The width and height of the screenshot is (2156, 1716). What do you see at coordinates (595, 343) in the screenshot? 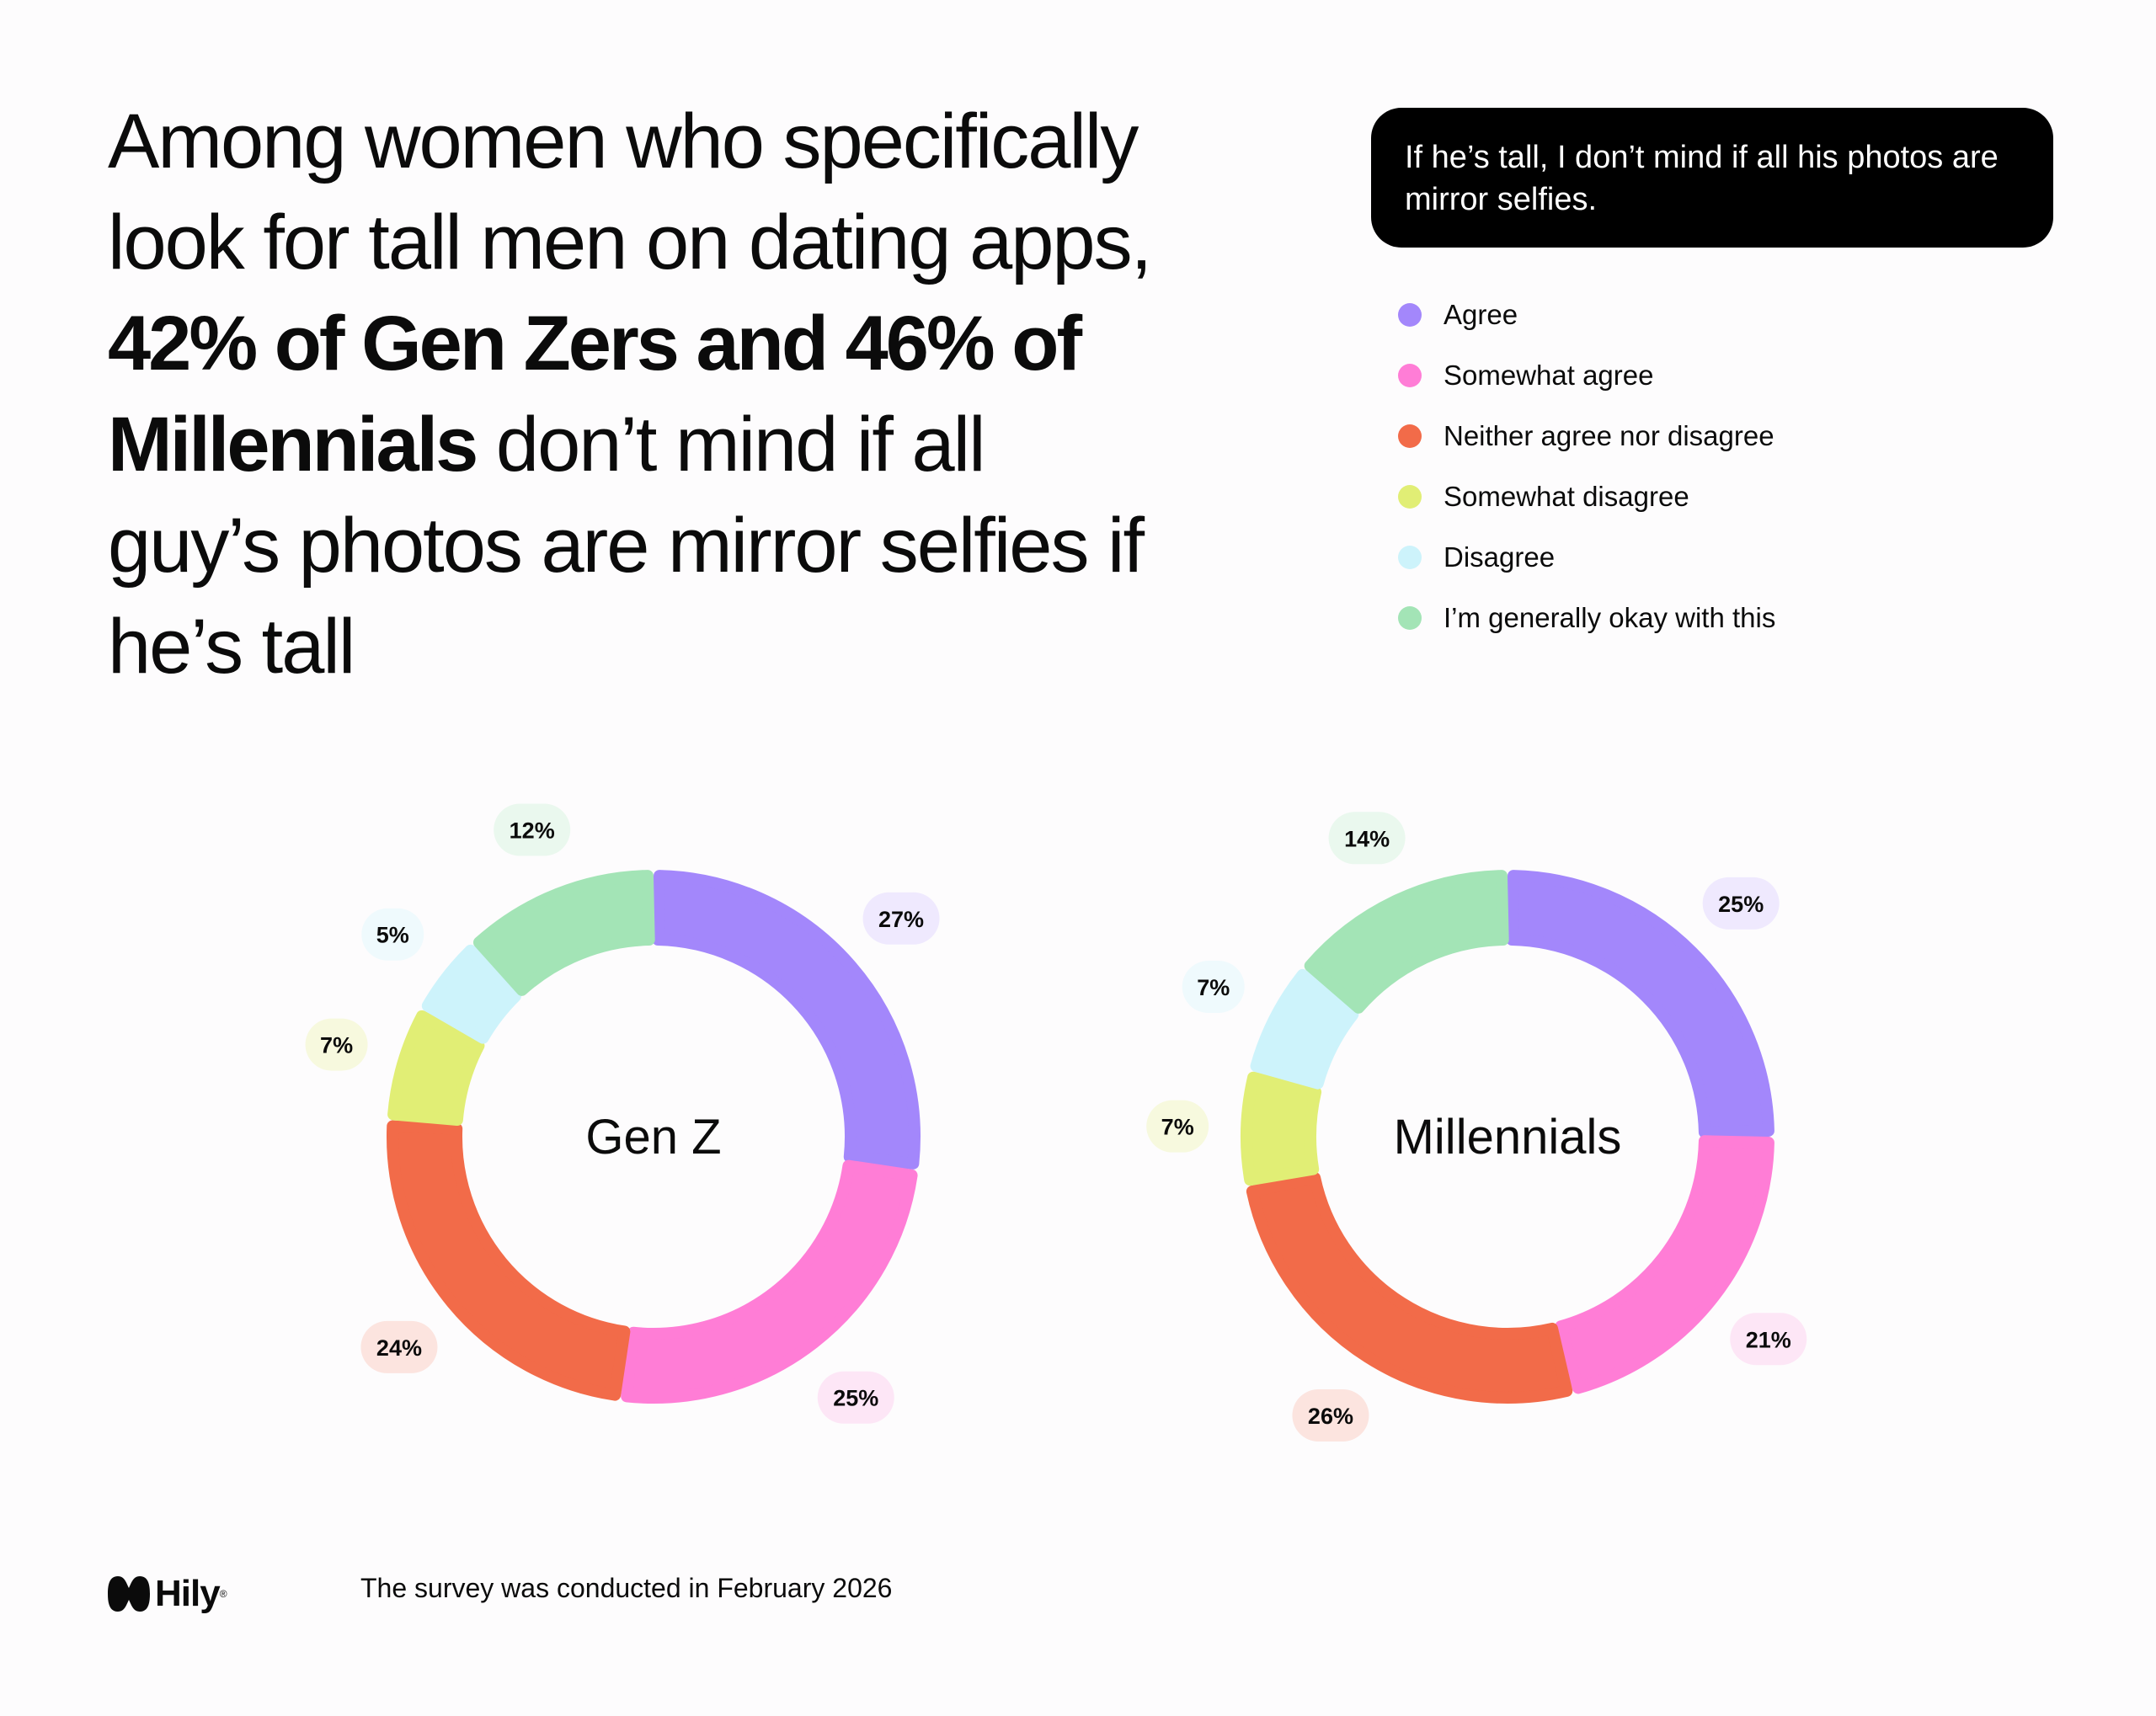
I see `headline-bold-1: 42% of Gen Zers and 46% of` at bounding box center [595, 343].